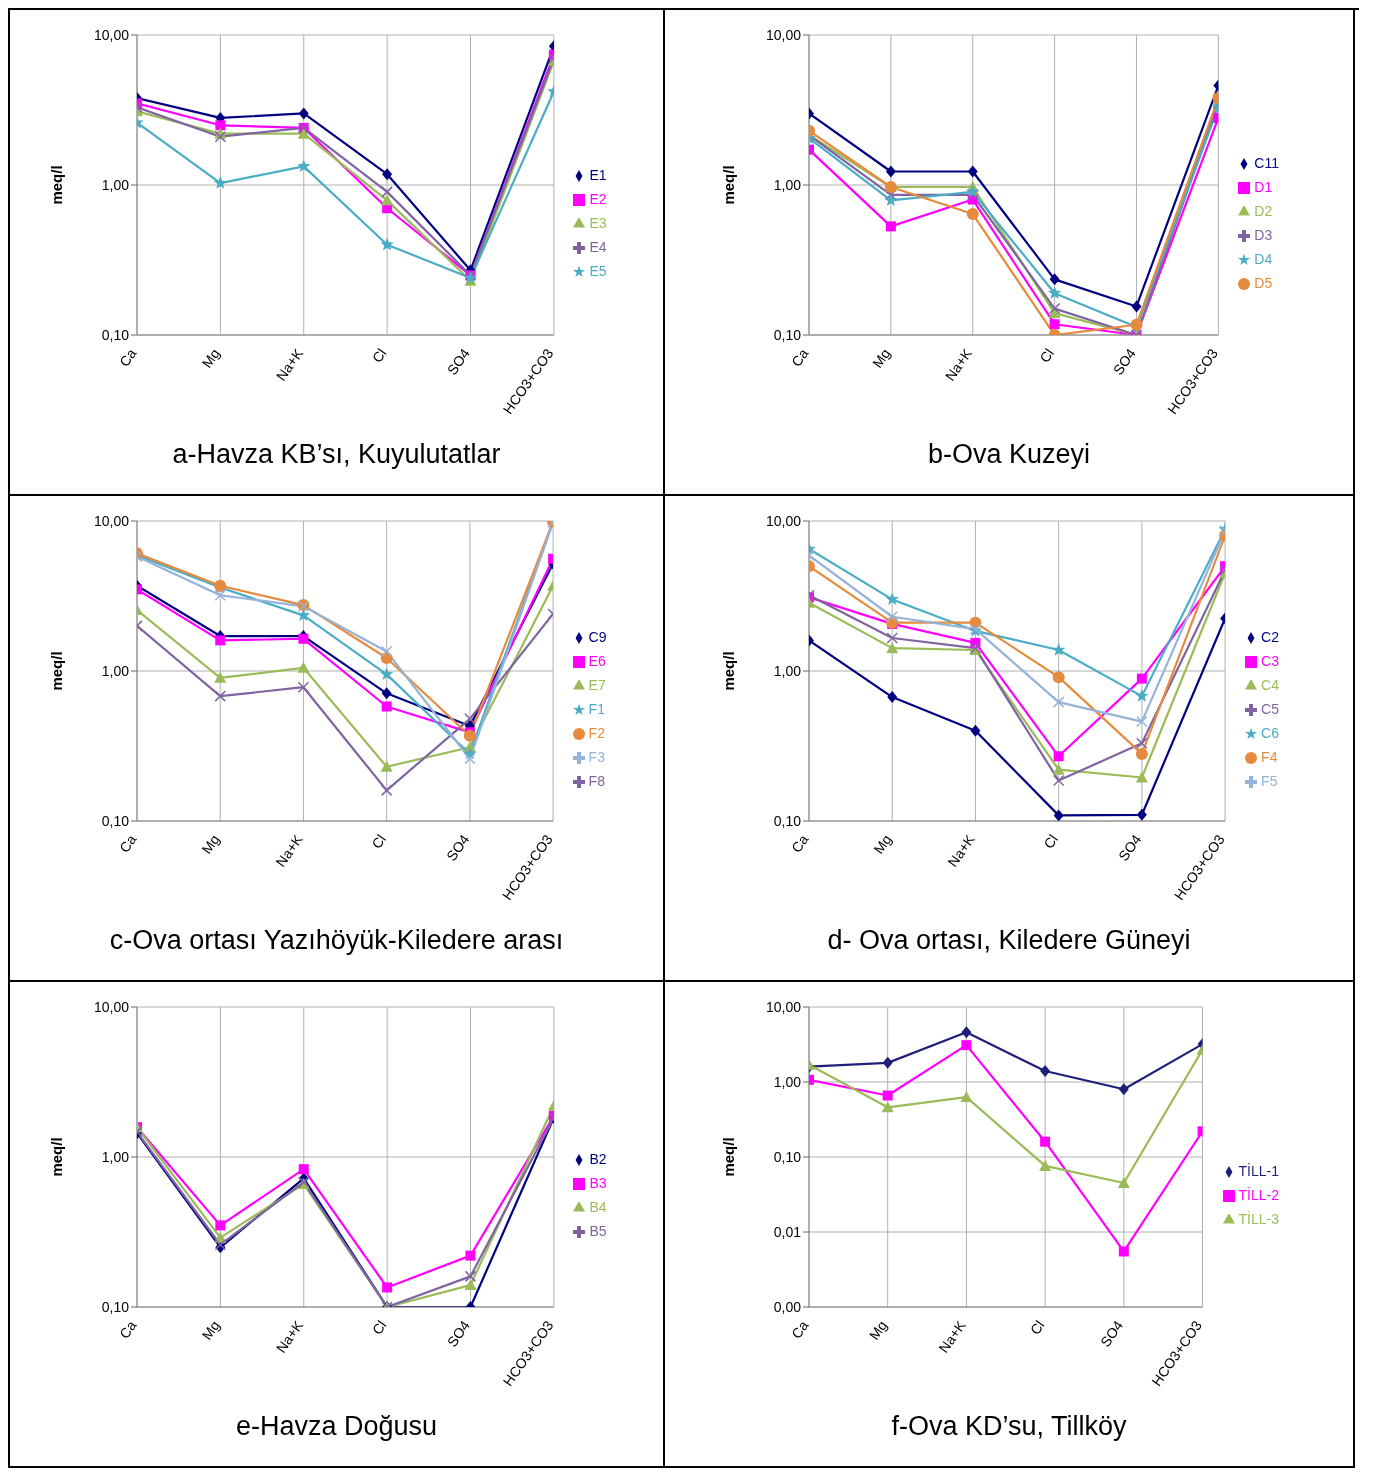  I want to click on legend-label: F5, so click(1269, 780).